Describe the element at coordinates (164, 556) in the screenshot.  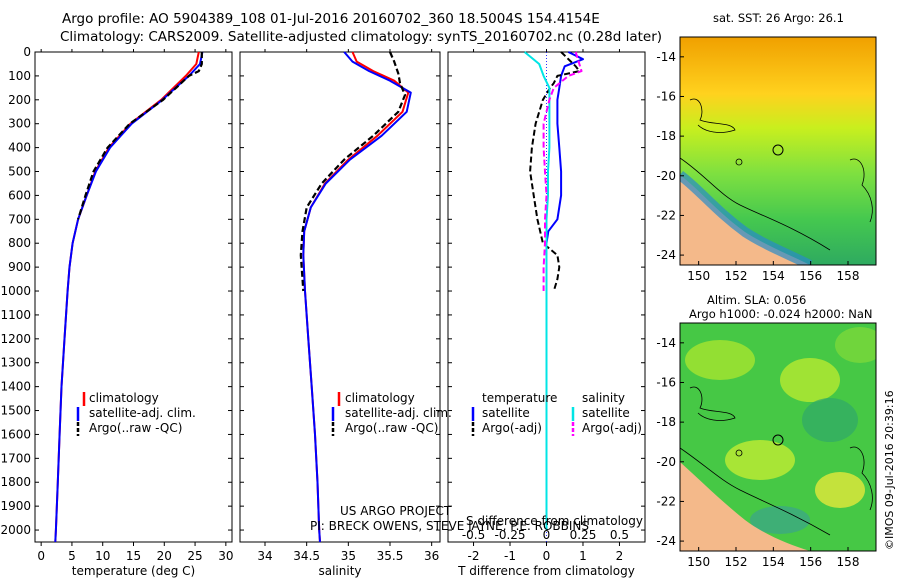
I see `x-tick-label: 20` at that location.